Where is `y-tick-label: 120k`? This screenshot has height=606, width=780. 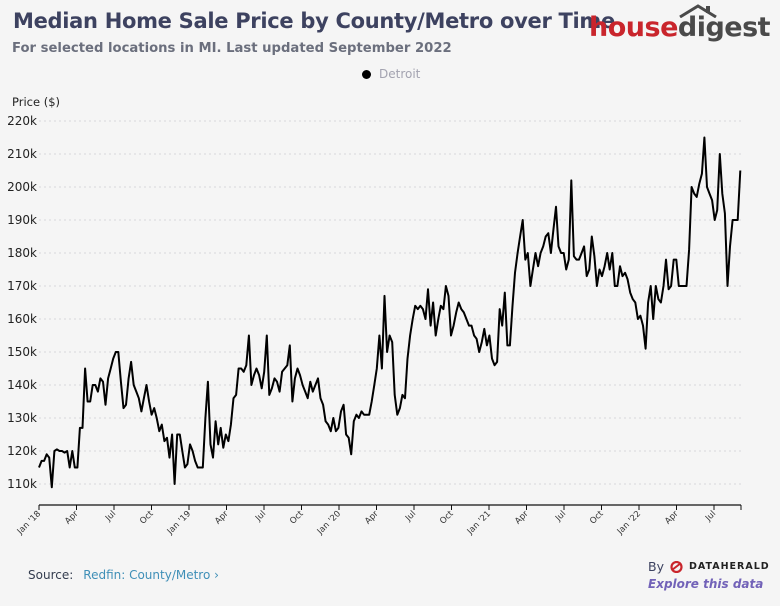
y-tick-label: 120k is located at coordinates (22, 451).